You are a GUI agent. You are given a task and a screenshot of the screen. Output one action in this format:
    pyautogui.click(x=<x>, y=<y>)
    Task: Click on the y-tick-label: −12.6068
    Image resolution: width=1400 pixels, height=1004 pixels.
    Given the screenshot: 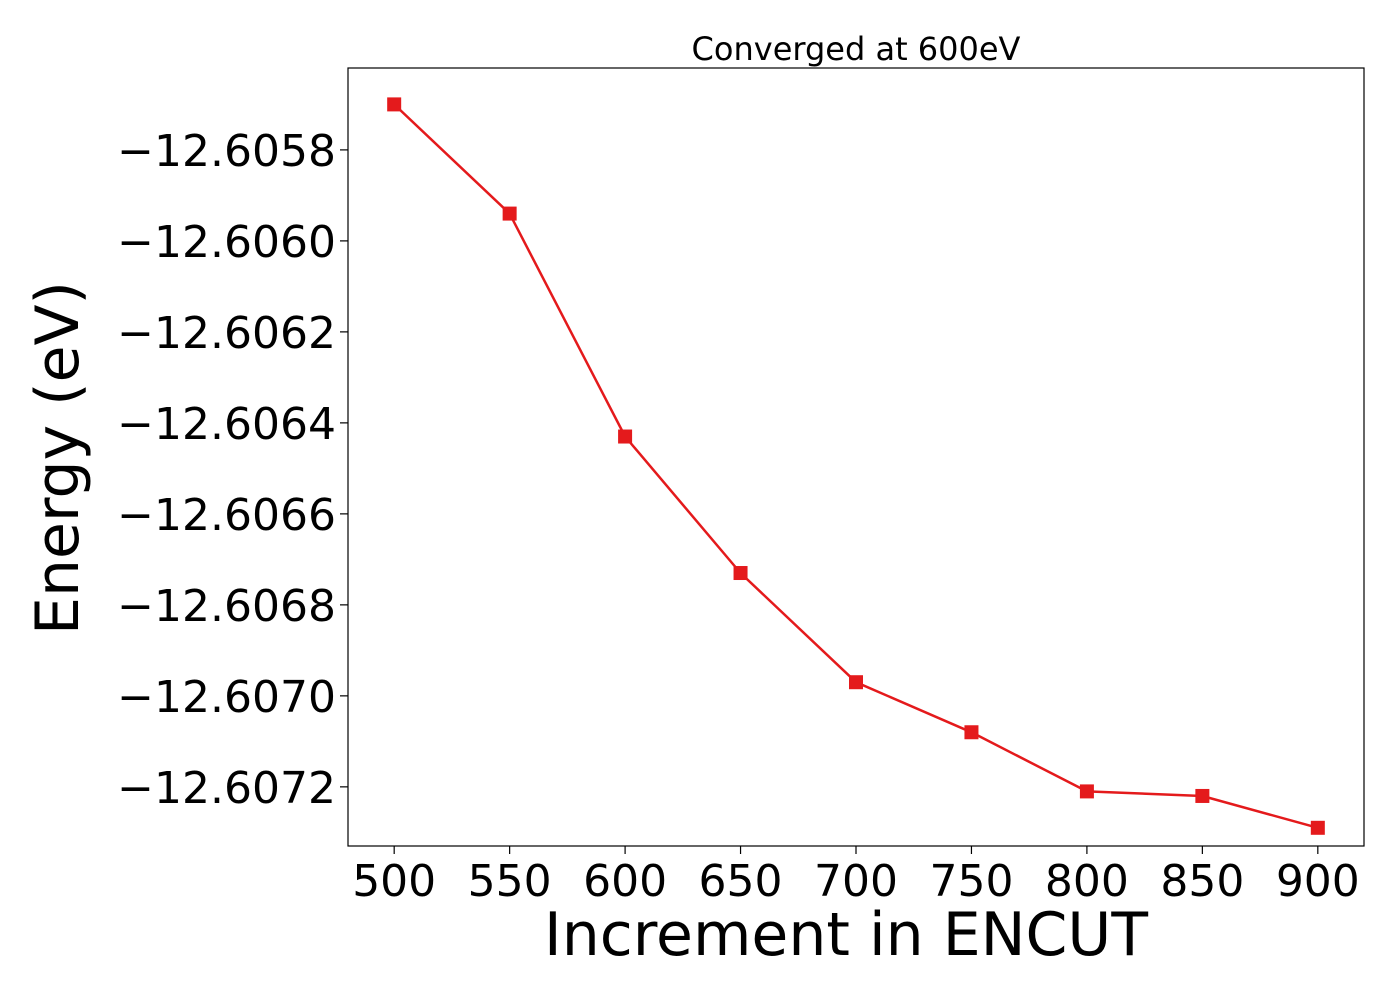 What is the action you would take?
    pyautogui.click(x=226, y=606)
    